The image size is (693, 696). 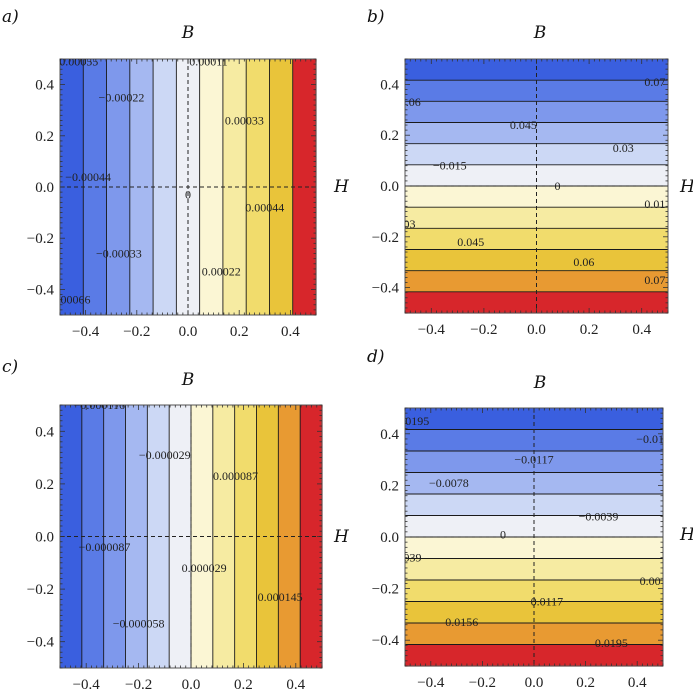 What do you see at coordinates (523, 125) in the screenshot?
I see `contour-label: 0.045` at bounding box center [523, 125].